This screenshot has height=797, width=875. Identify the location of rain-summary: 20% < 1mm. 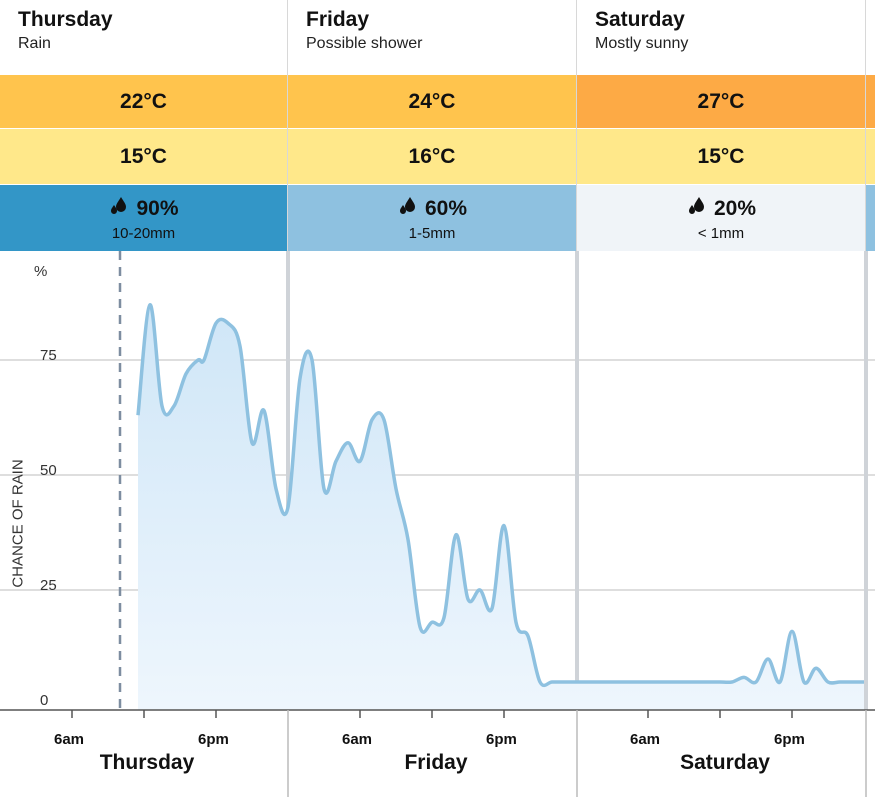
(721, 218).